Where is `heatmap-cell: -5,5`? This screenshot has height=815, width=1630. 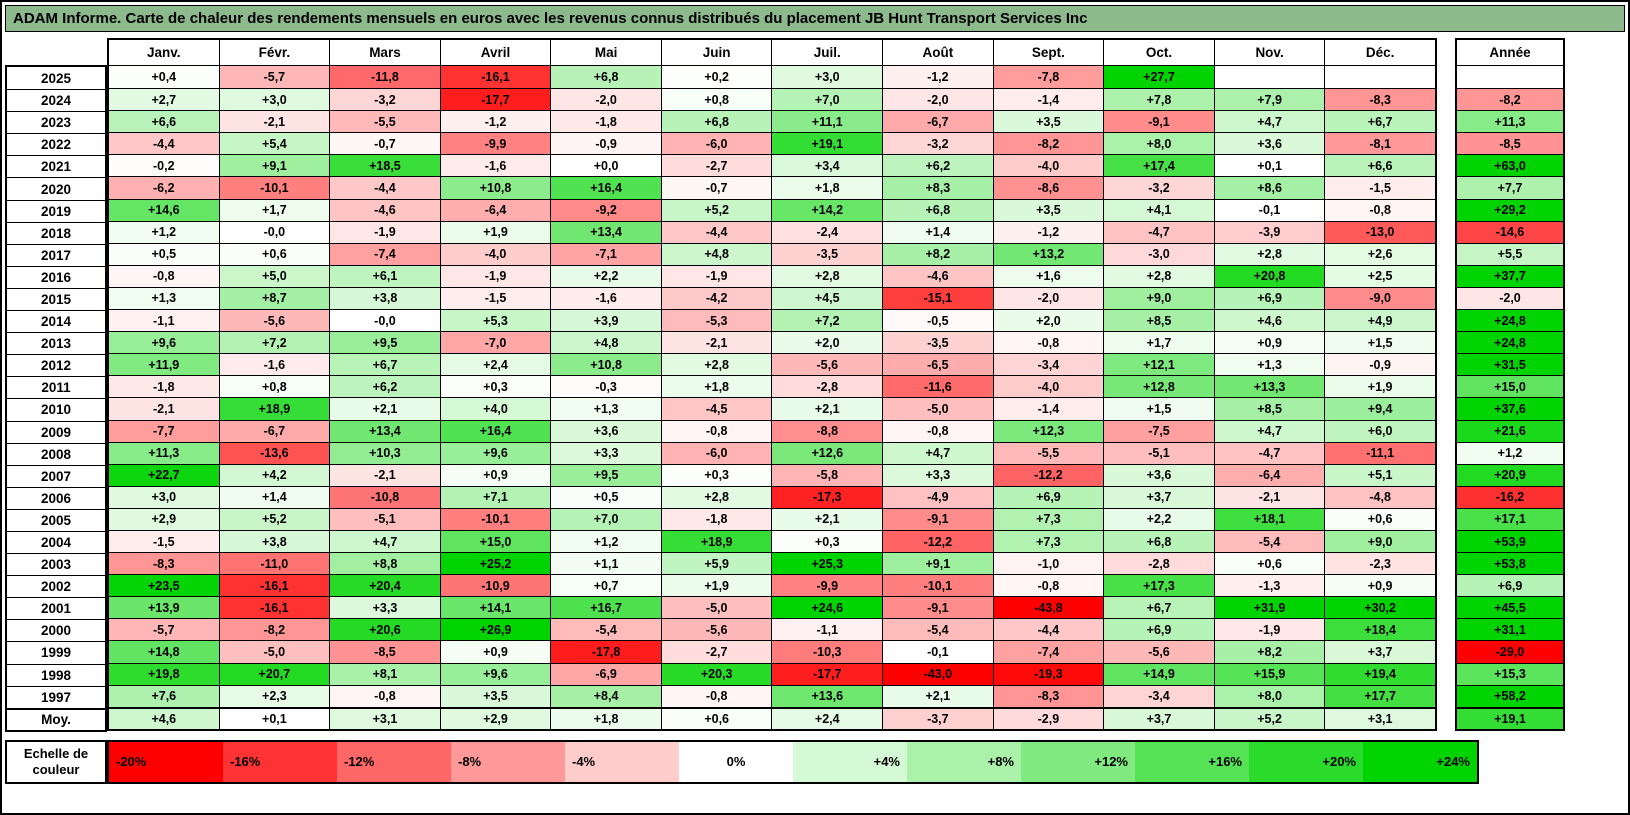
heatmap-cell: -5,5 is located at coordinates (1048, 453).